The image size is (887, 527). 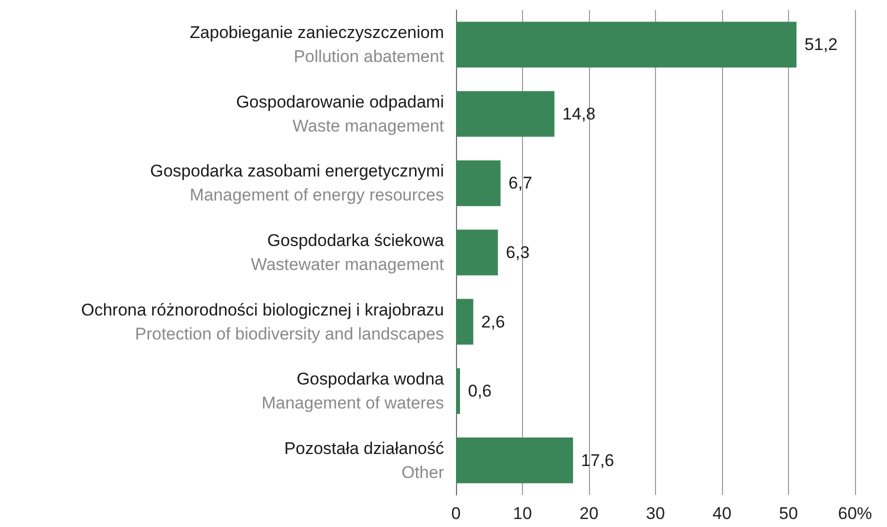 I want to click on x-tick-label: 10, so click(x=522, y=513).